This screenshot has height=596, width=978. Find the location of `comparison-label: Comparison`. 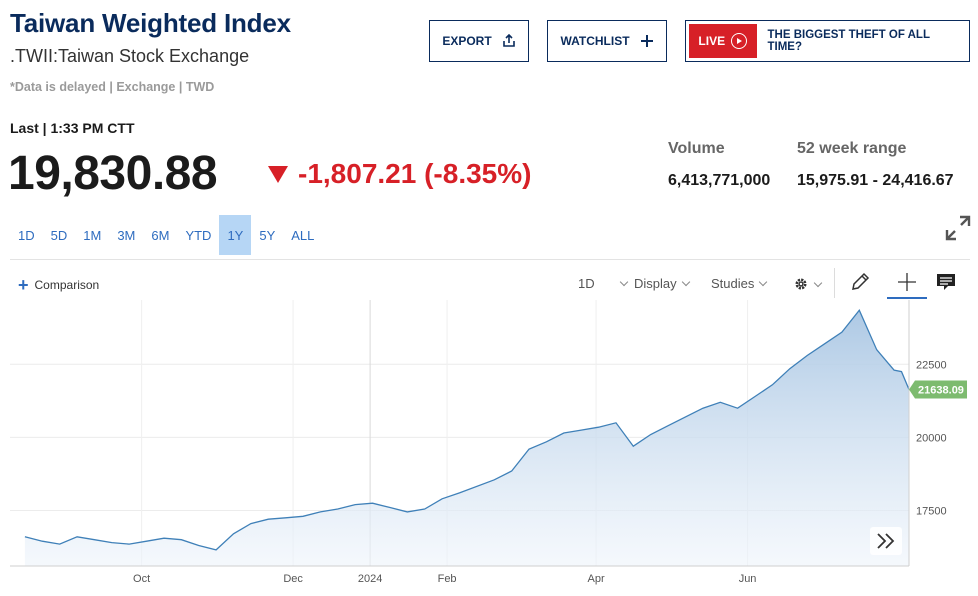

comparison-label: Comparison is located at coordinates (67, 285).